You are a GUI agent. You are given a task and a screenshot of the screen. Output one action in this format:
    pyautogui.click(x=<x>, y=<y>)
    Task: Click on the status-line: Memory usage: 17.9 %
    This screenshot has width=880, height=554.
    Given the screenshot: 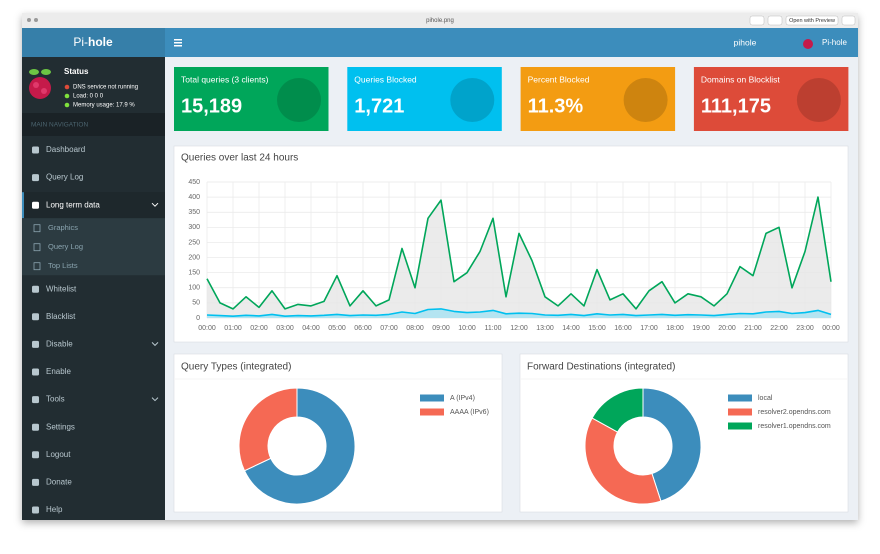 What is the action you would take?
    pyautogui.click(x=104, y=106)
    